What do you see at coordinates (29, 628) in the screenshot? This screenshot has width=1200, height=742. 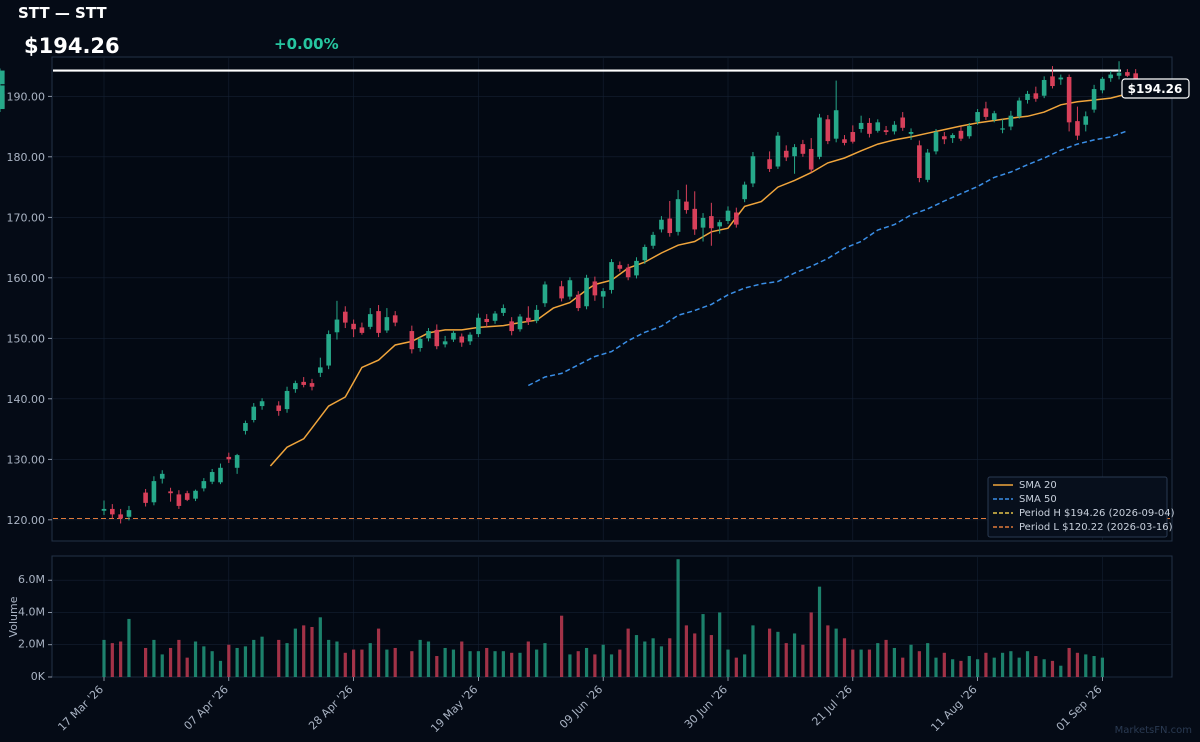 I see `volume-axis: Volume 0K 2.0M 4.0M 6.0M` at bounding box center [29, 628].